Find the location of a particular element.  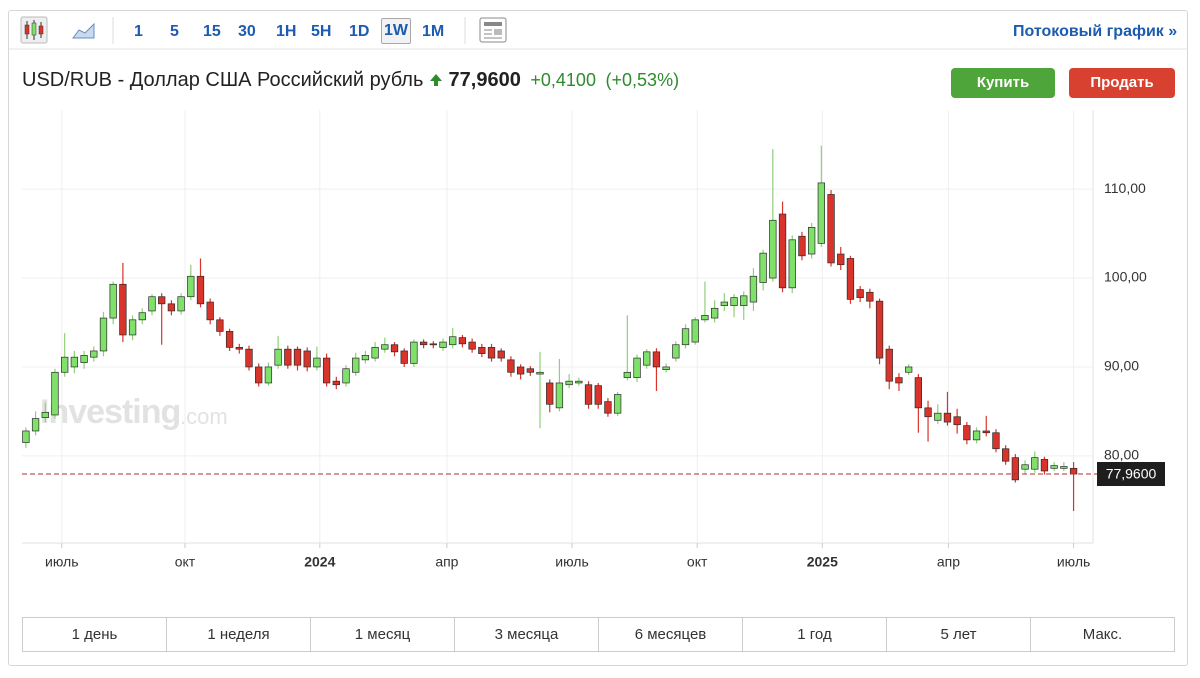

period-button: Макс. is located at coordinates (1102, 634).